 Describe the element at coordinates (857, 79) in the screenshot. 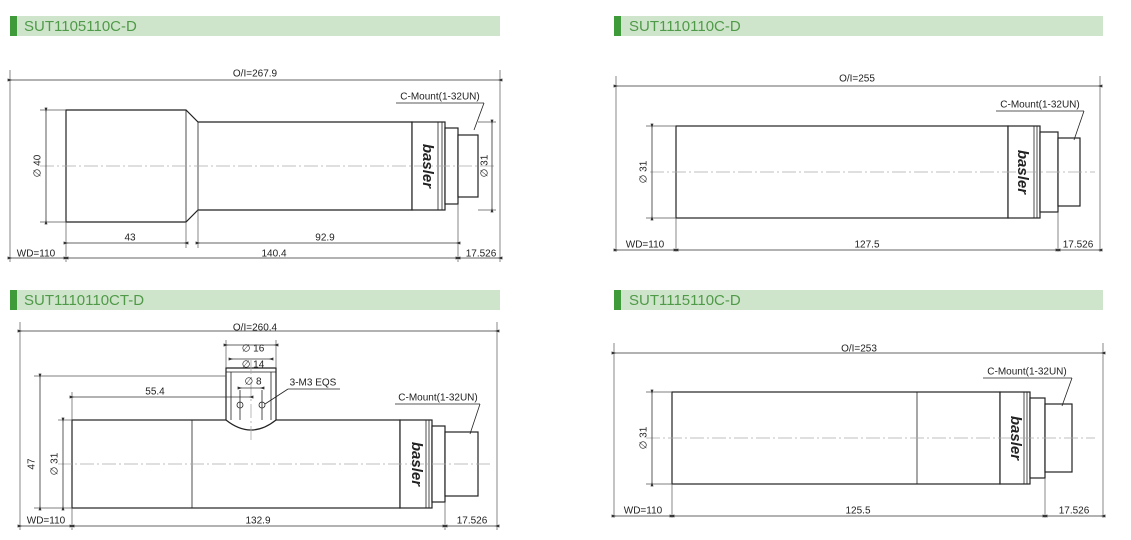

I see `overall-length: O/I=255` at that location.